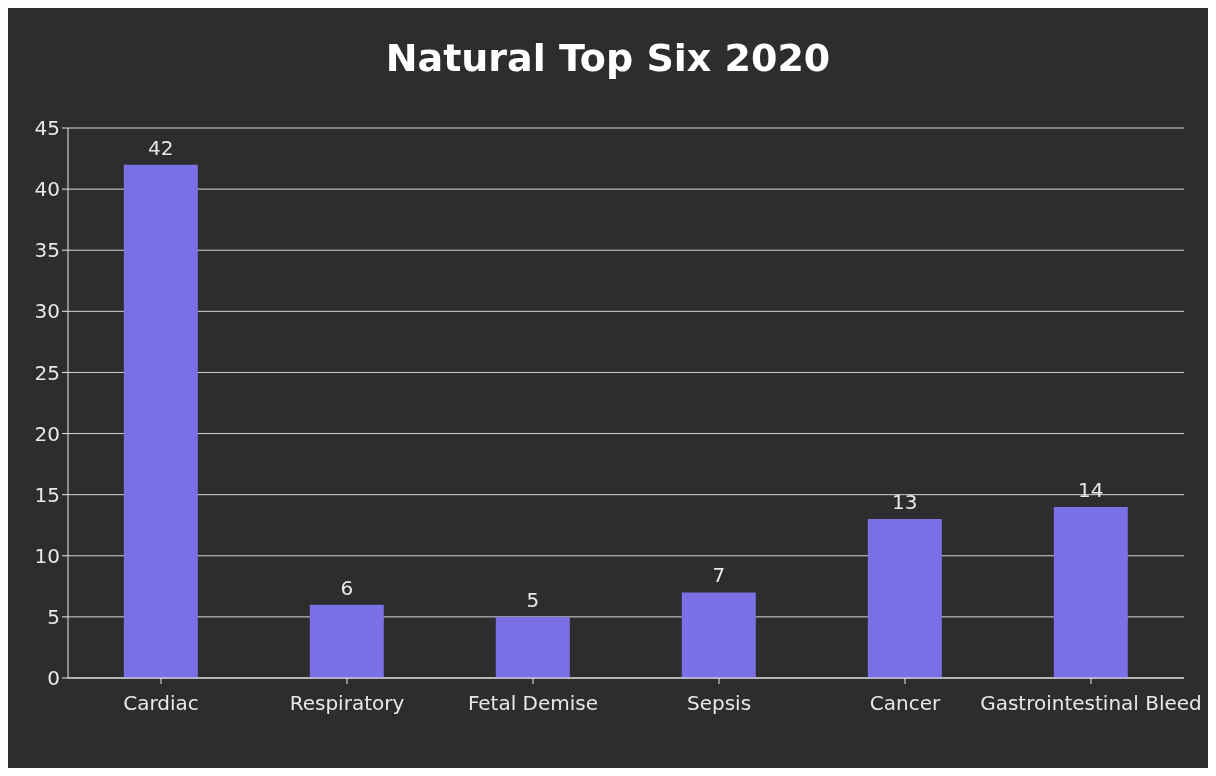 The image size is (1216, 776). What do you see at coordinates (47, 372) in the screenshot?
I see `y-tick-label: 25` at bounding box center [47, 372].